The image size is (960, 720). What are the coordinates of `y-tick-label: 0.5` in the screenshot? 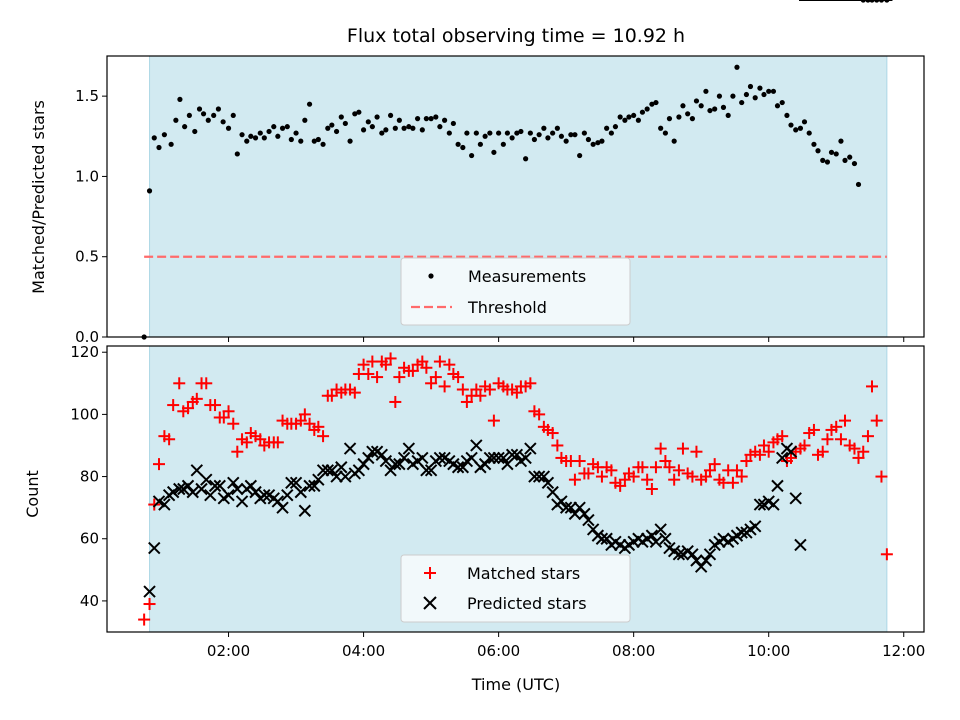 It's located at (87, 257).